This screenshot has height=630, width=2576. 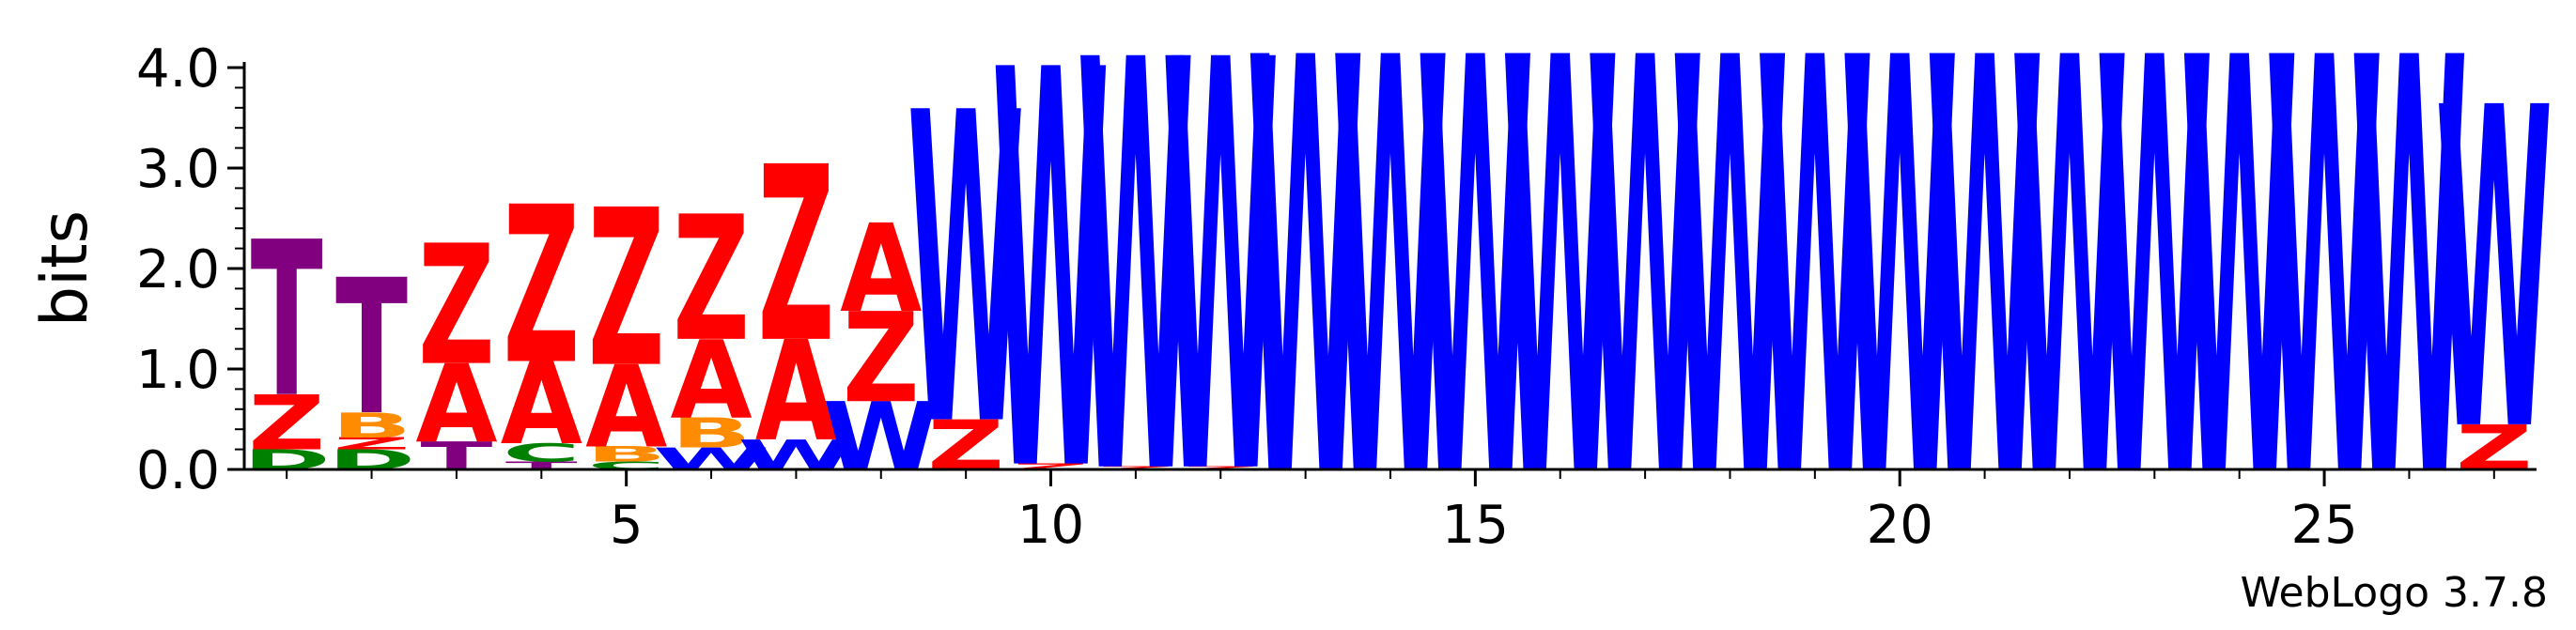 What do you see at coordinates (65, 268) in the screenshot?
I see `y-axis-label: bits` at bounding box center [65, 268].